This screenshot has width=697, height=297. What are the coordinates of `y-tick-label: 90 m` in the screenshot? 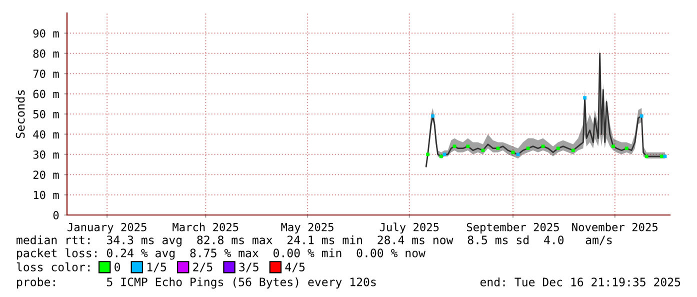 It's located at (46, 33).